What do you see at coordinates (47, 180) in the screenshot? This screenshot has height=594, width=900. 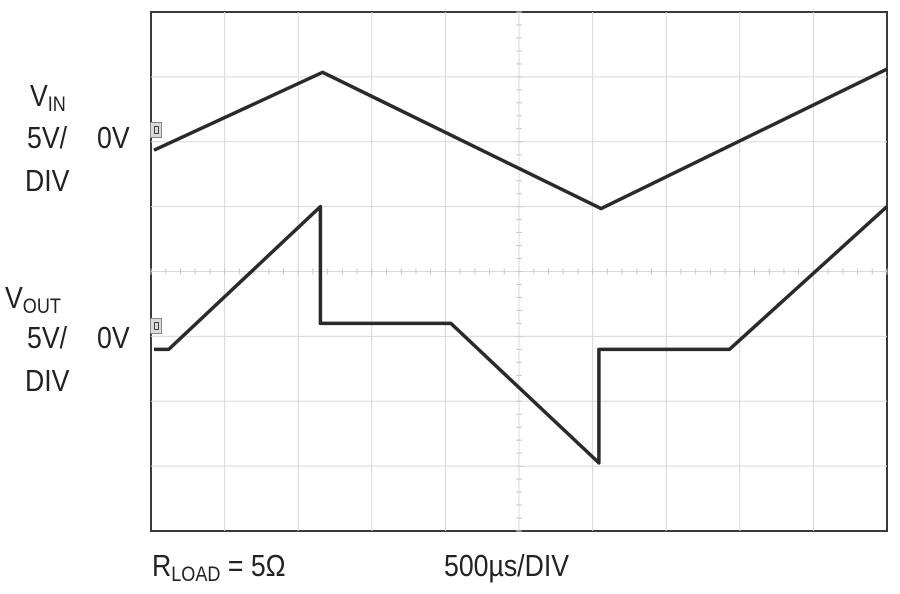 I see `vin-div-label: DIV` at bounding box center [47, 180].